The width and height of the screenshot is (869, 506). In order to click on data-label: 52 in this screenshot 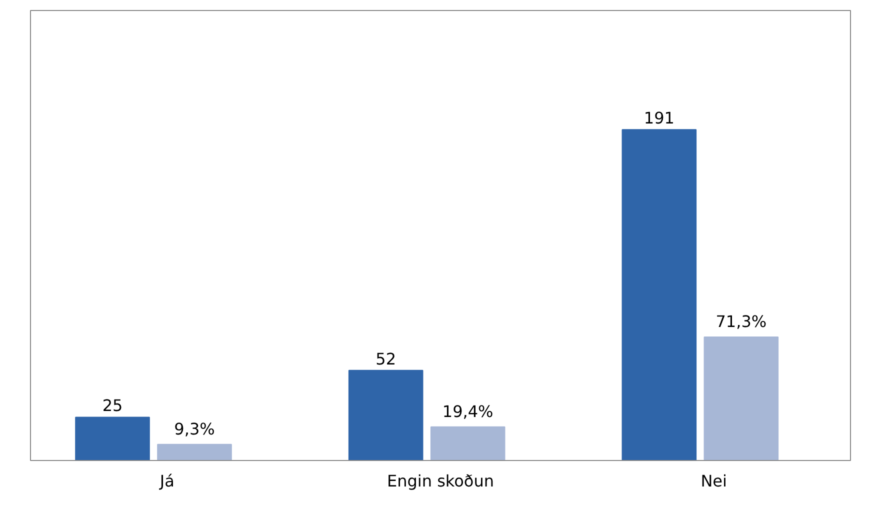, I will do `click(386, 358)`.